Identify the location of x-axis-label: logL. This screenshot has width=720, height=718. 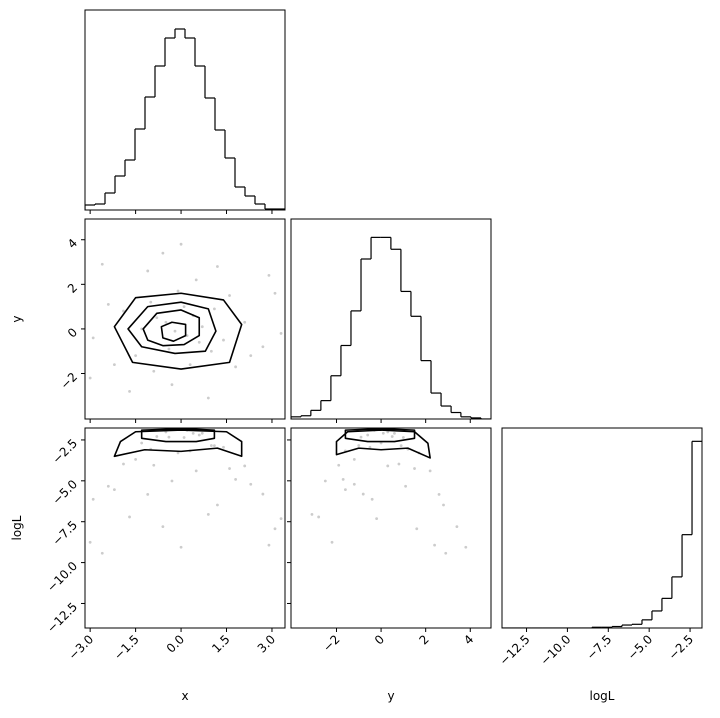
(602, 696).